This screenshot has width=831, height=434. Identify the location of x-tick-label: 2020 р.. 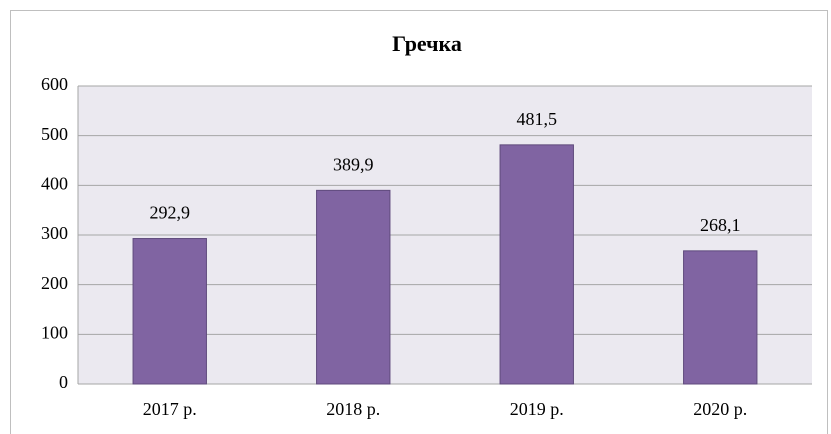
(720, 409).